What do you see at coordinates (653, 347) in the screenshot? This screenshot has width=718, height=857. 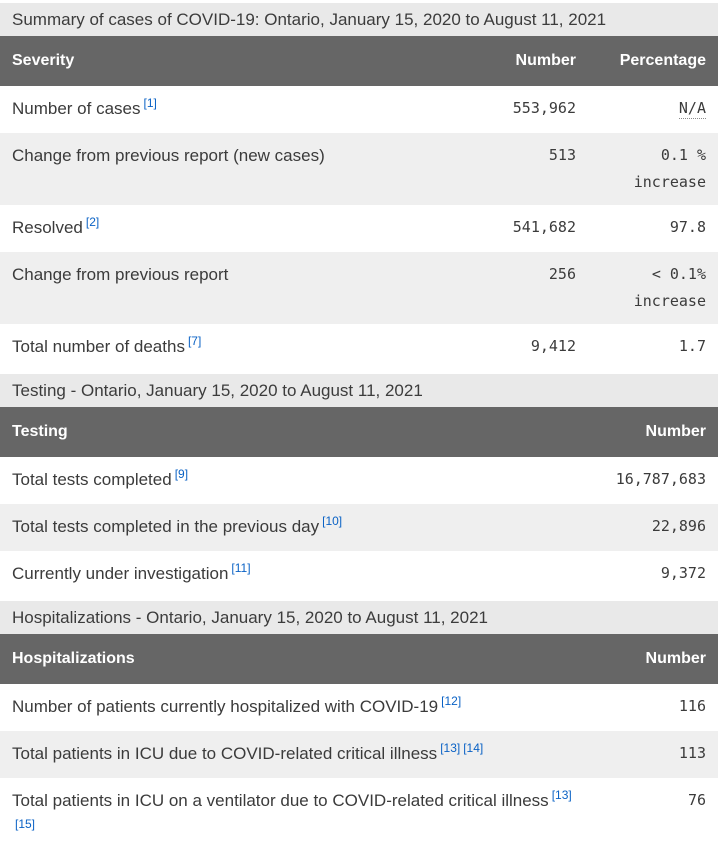 I see `row-percentage-cell: 1.7` at bounding box center [653, 347].